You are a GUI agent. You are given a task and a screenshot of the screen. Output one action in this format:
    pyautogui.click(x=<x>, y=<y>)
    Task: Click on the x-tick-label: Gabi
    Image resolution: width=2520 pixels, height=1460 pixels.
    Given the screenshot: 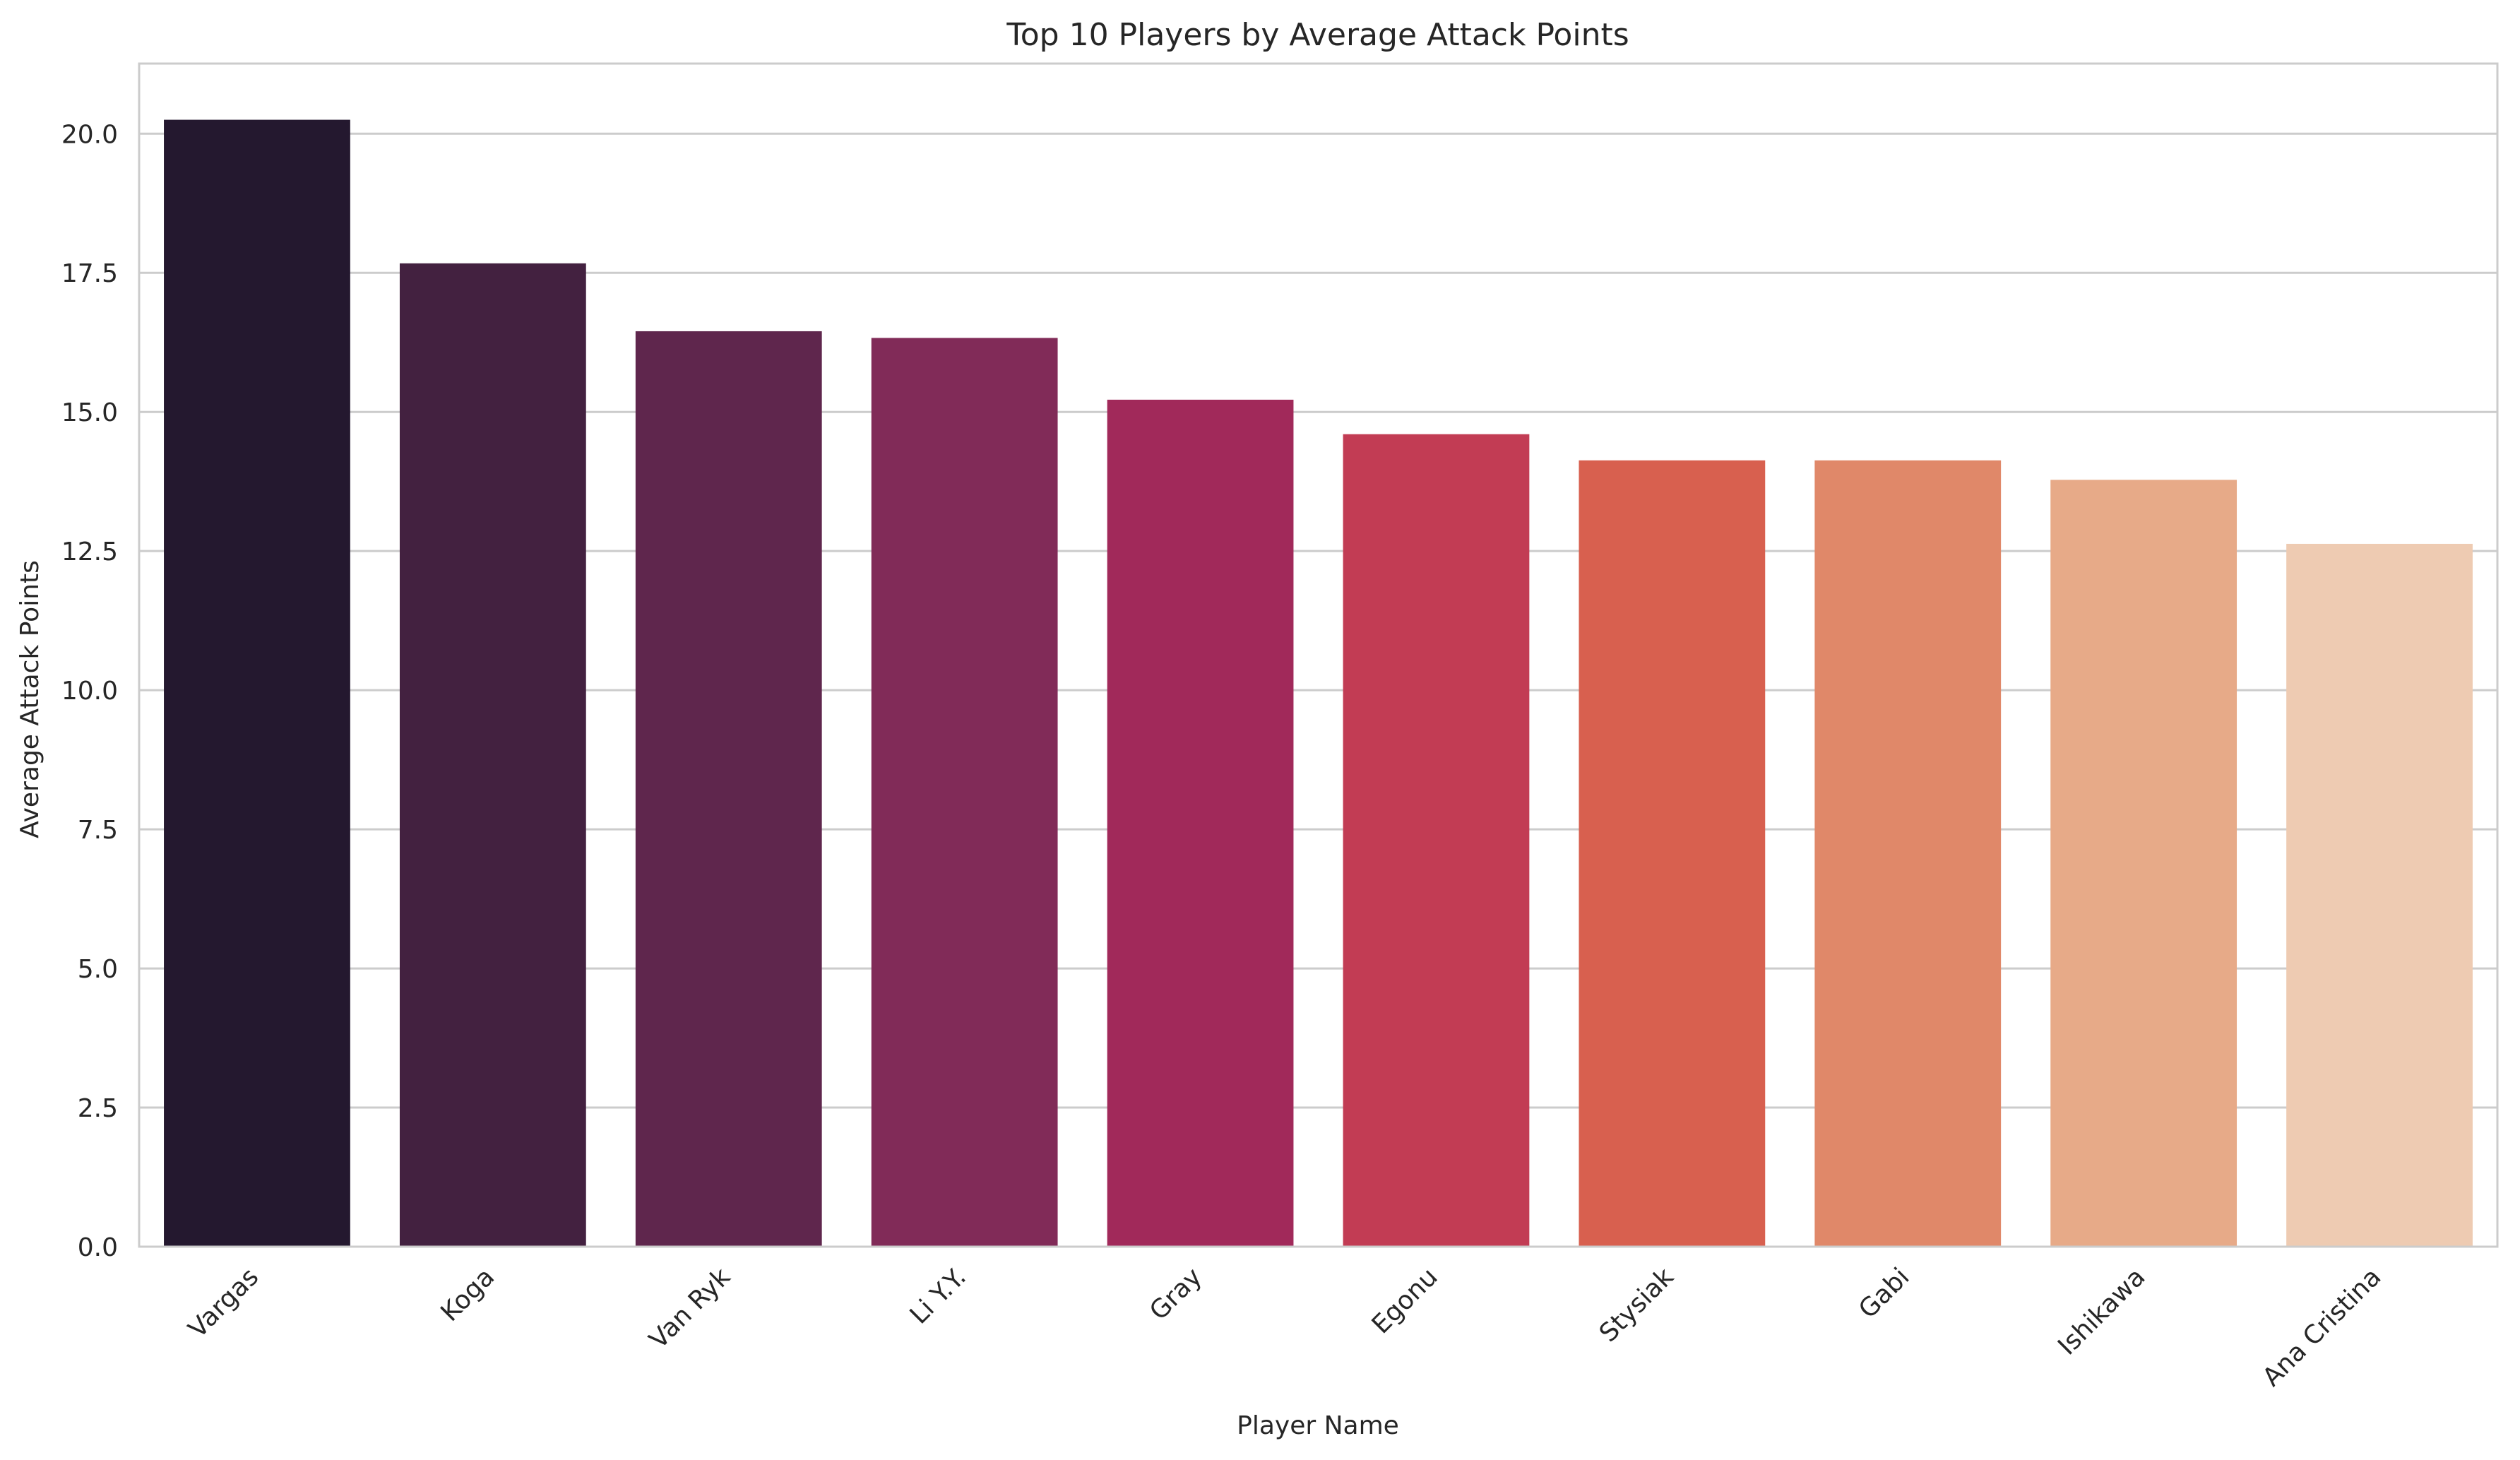 What is the action you would take?
    pyautogui.click(x=1884, y=1293)
    